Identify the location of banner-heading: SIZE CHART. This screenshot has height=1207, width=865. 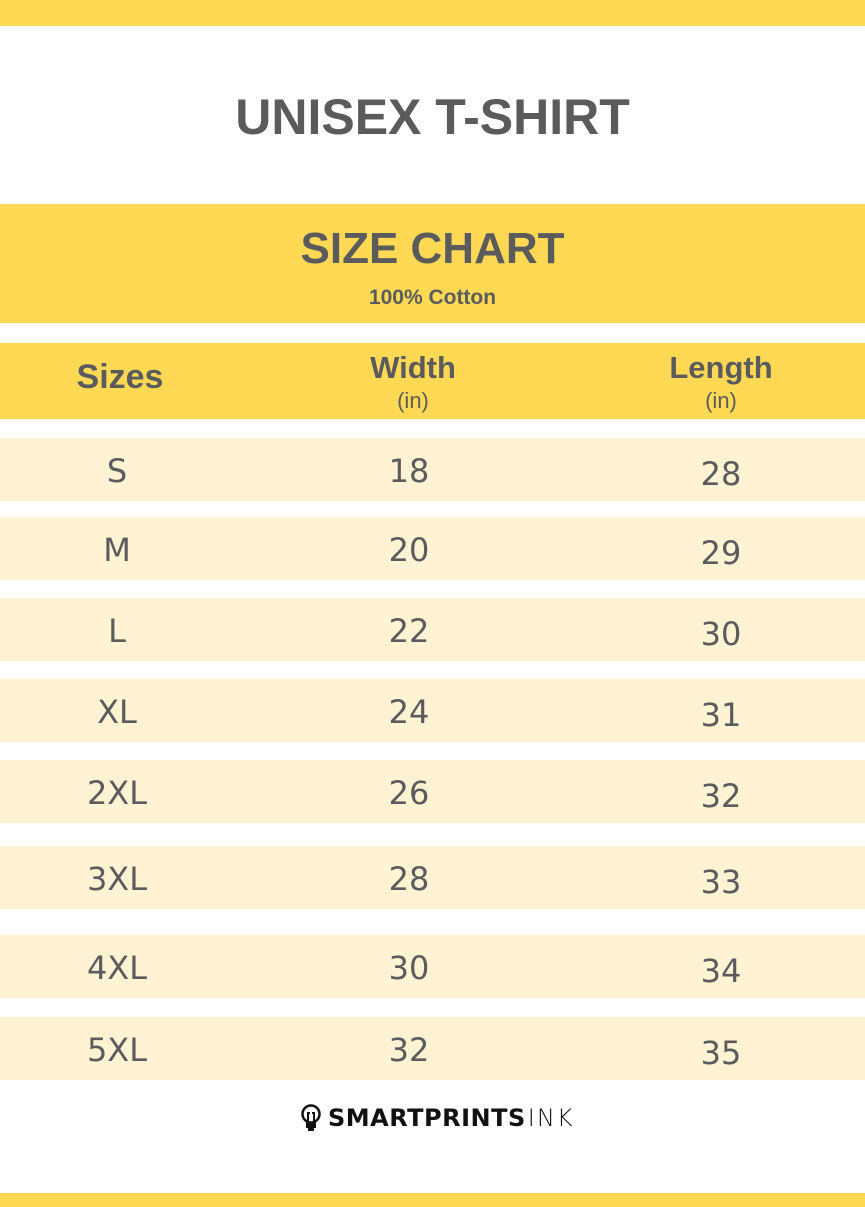
(432, 248).